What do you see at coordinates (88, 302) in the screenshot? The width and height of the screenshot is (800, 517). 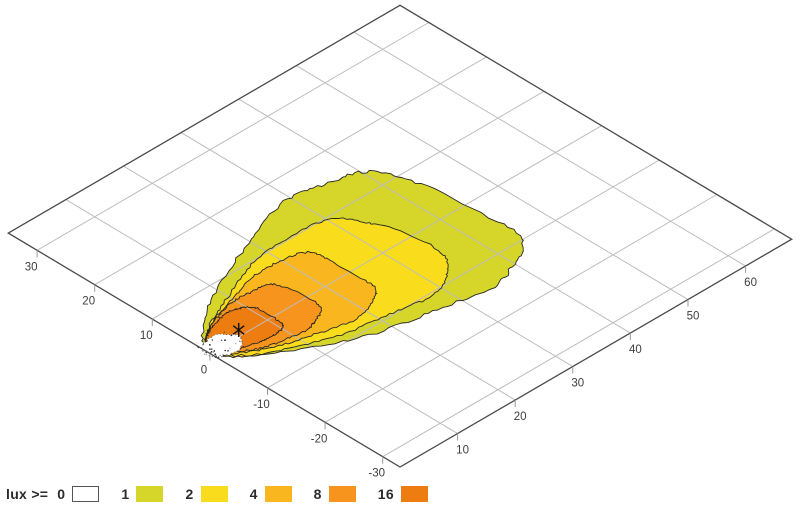 I see `left-axis-tick-label: 20` at bounding box center [88, 302].